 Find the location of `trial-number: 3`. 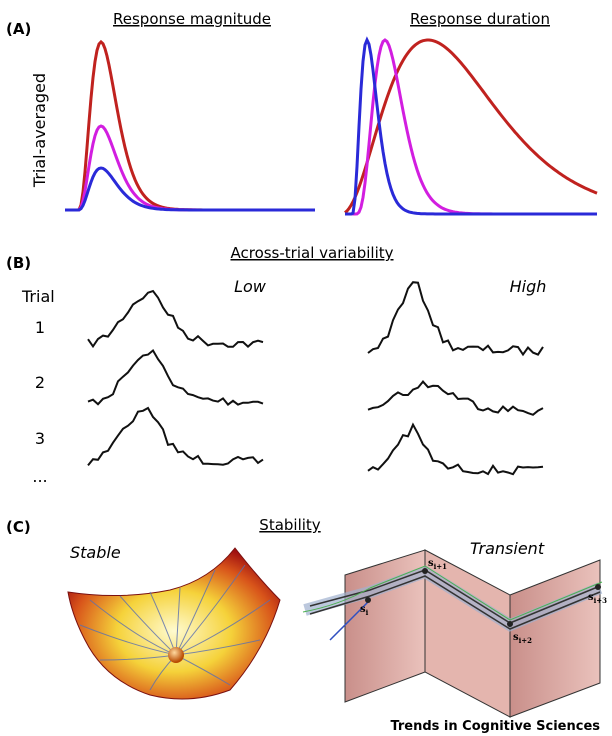

trial-number: 3 is located at coordinates (40, 438).